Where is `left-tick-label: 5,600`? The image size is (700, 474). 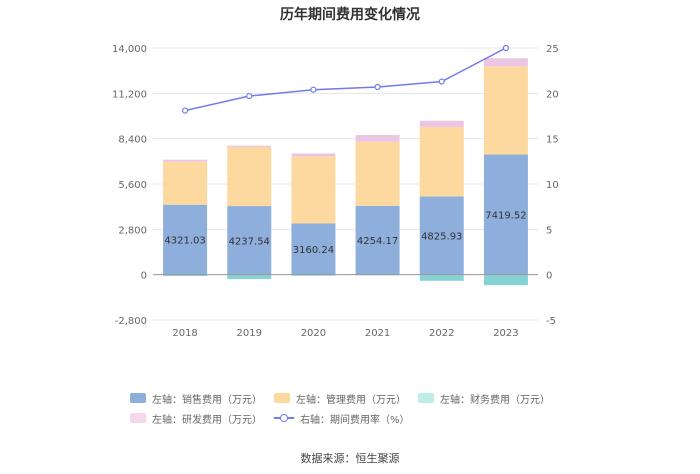 left-tick-label: 5,600 is located at coordinates (132, 185).